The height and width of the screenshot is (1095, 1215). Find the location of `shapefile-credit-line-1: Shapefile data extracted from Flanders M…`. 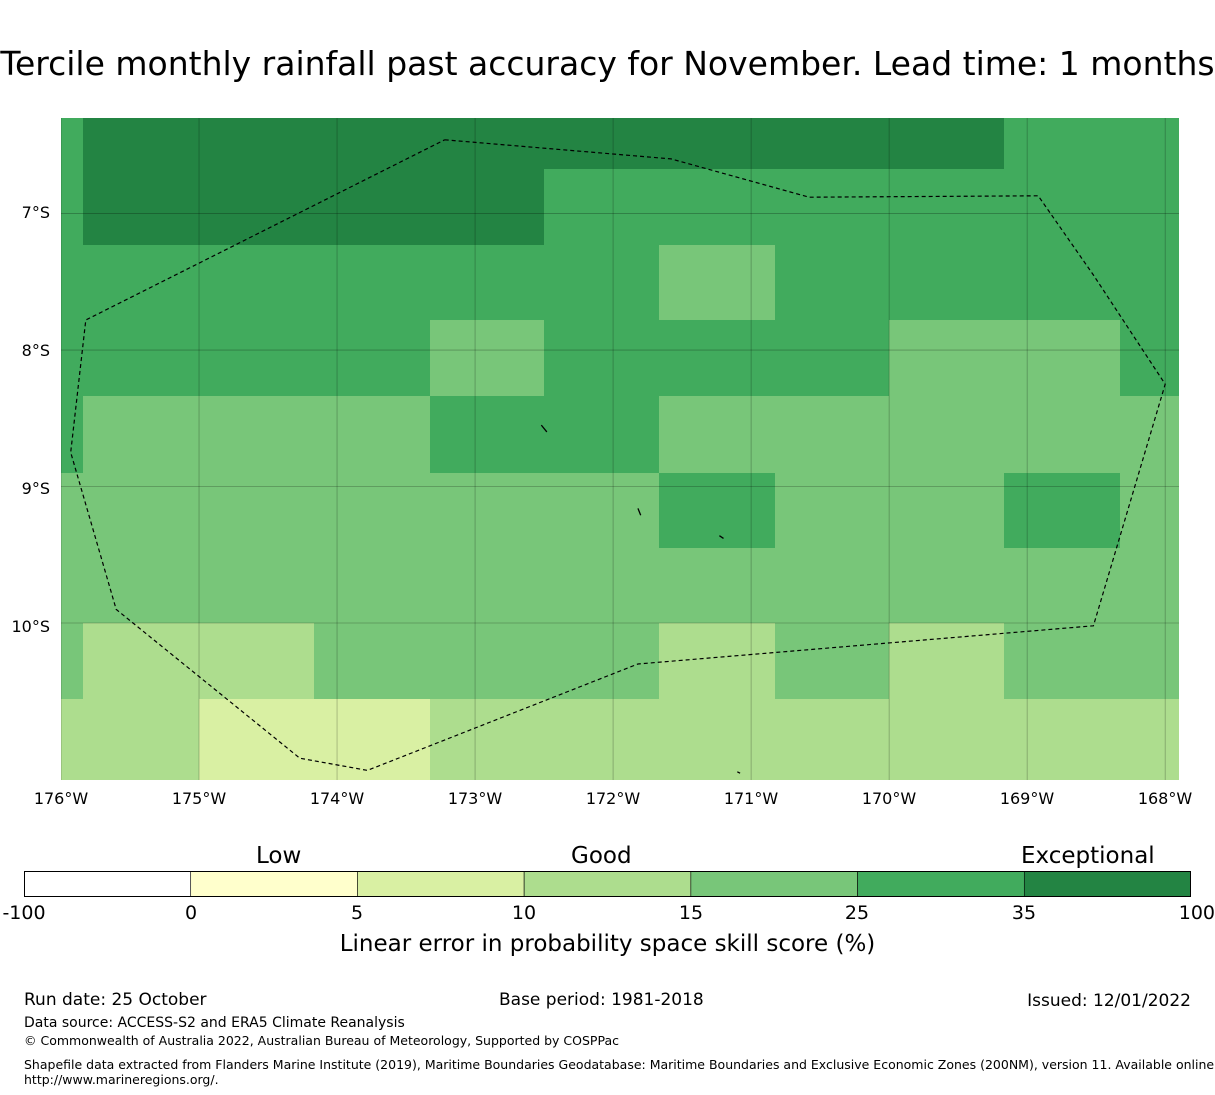

shapefile-credit-line-1: Shapefile data extracted from Flanders M… is located at coordinates (619, 1064).